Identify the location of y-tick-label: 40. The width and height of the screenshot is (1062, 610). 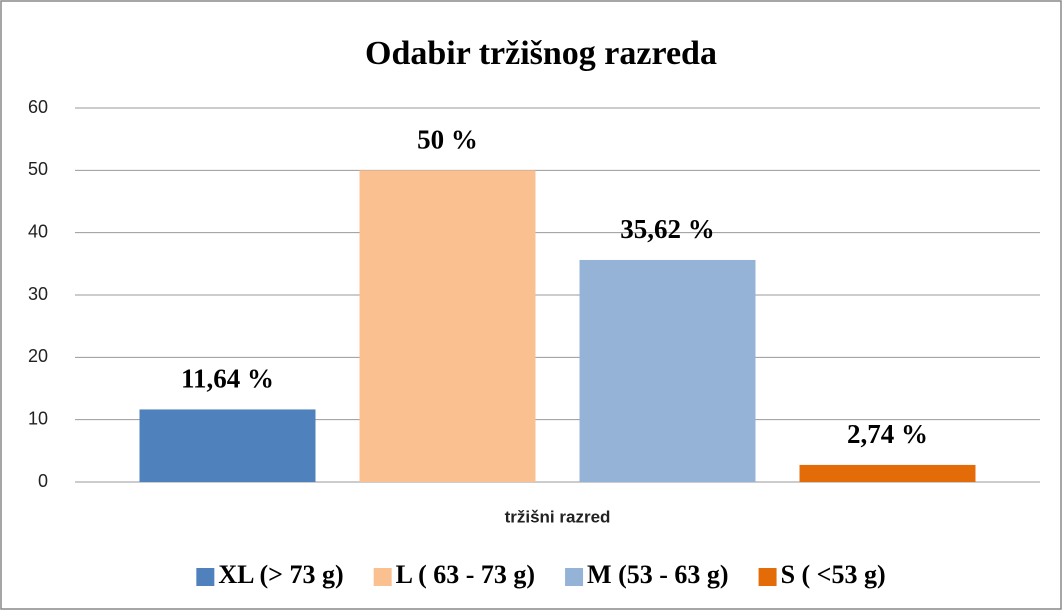
(38, 231).